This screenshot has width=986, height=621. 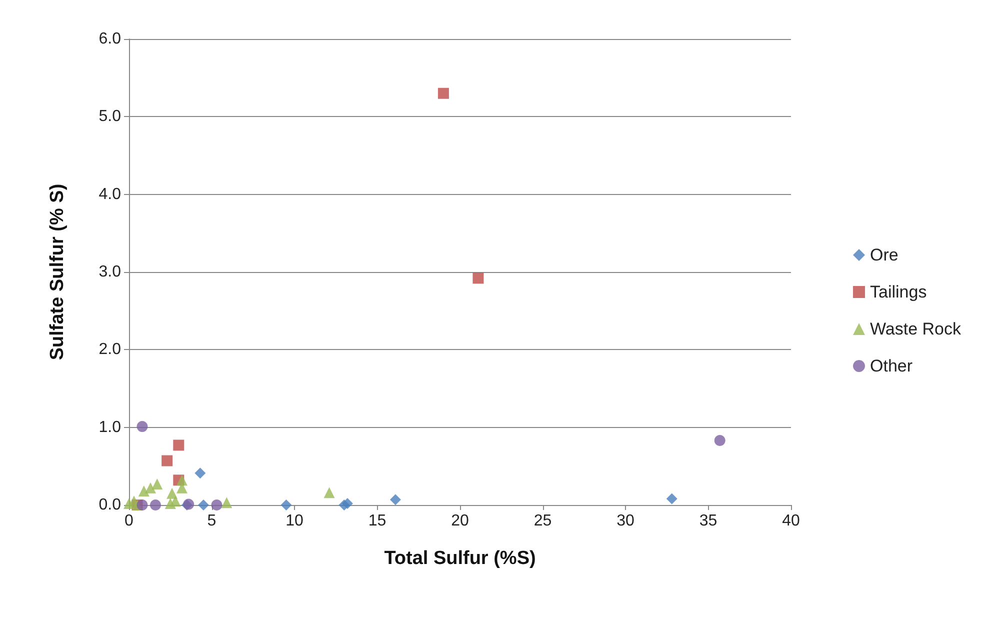 What do you see at coordinates (110, 39) in the screenshot?
I see `y-tick-label: 6.0` at bounding box center [110, 39].